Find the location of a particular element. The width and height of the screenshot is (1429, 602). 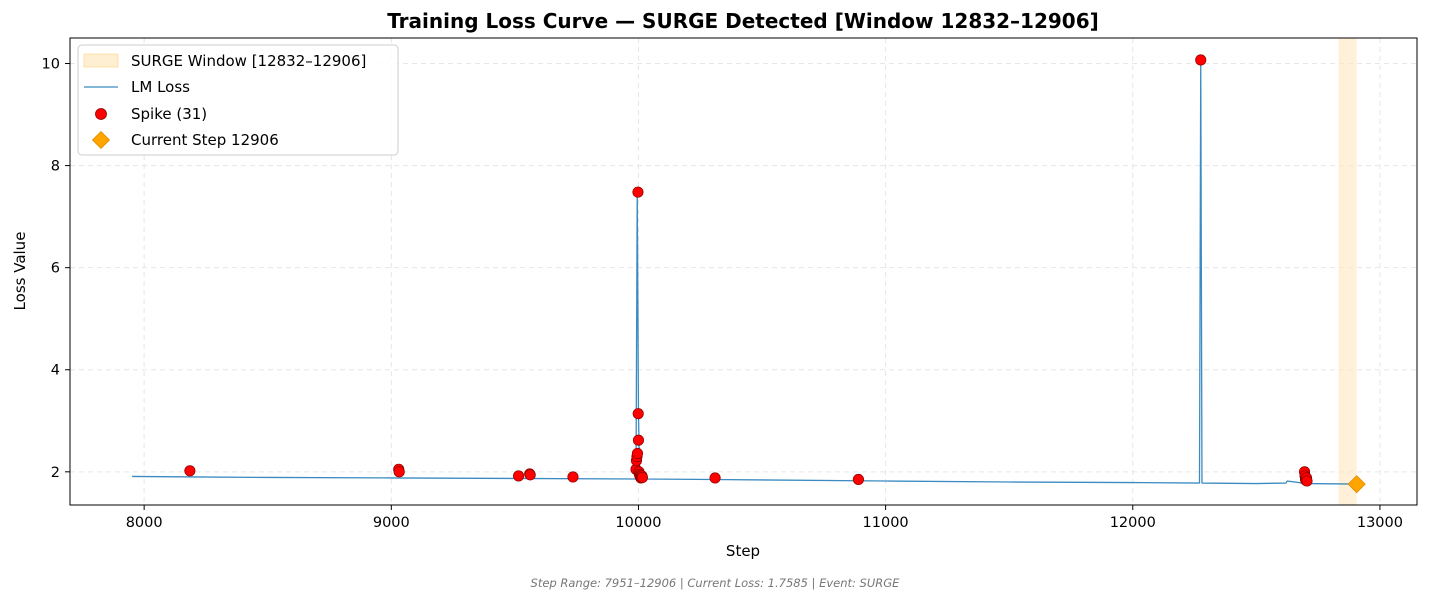

current-step-marker is located at coordinates (1356, 484).